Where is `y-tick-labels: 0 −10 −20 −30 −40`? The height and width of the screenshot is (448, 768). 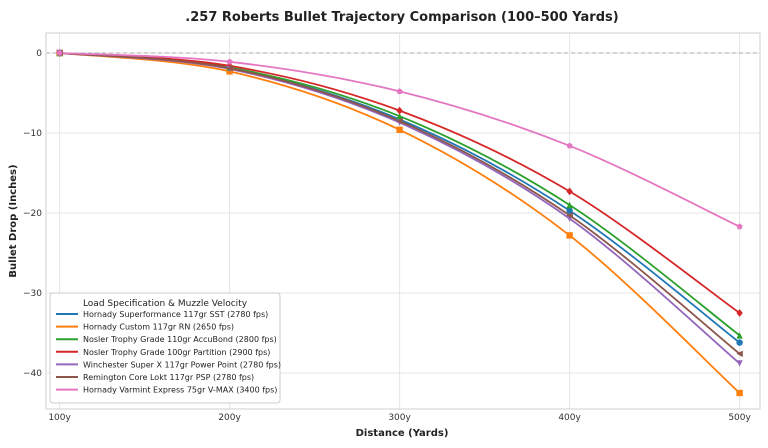 y-tick-labels: 0 −10 −20 −30 −40 is located at coordinates (32, 214).